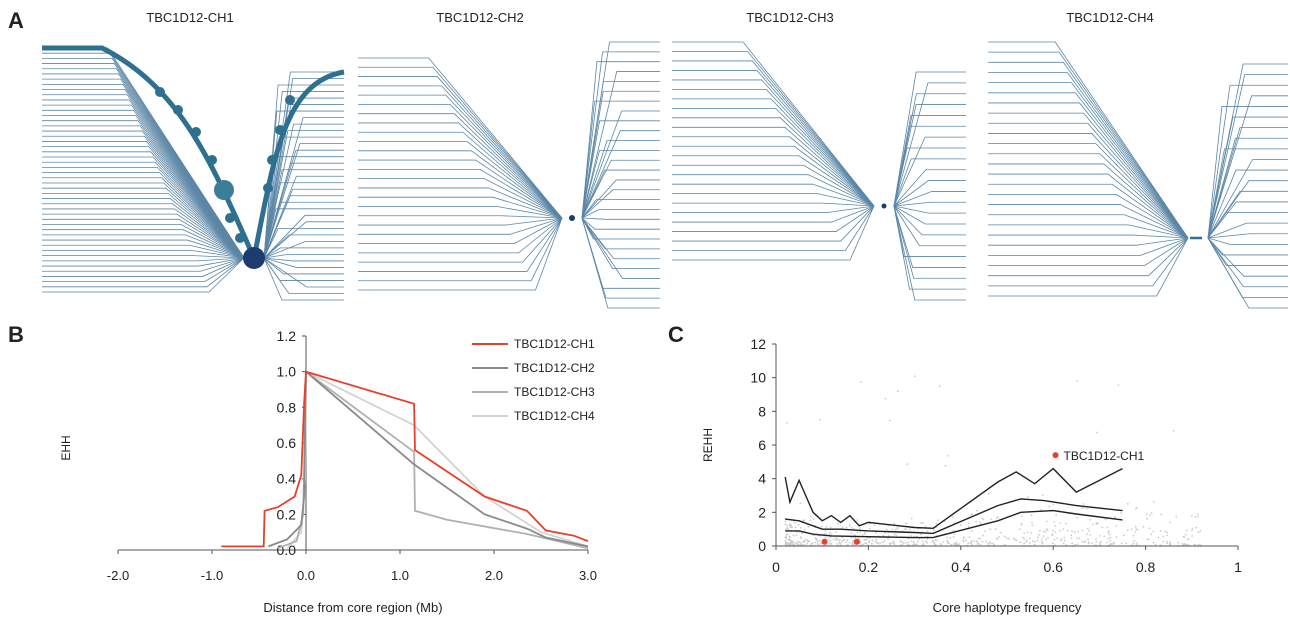 The width and height of the screenshot is (1290, 623). I want to click on core-haplotype-node, so click(254, 258).